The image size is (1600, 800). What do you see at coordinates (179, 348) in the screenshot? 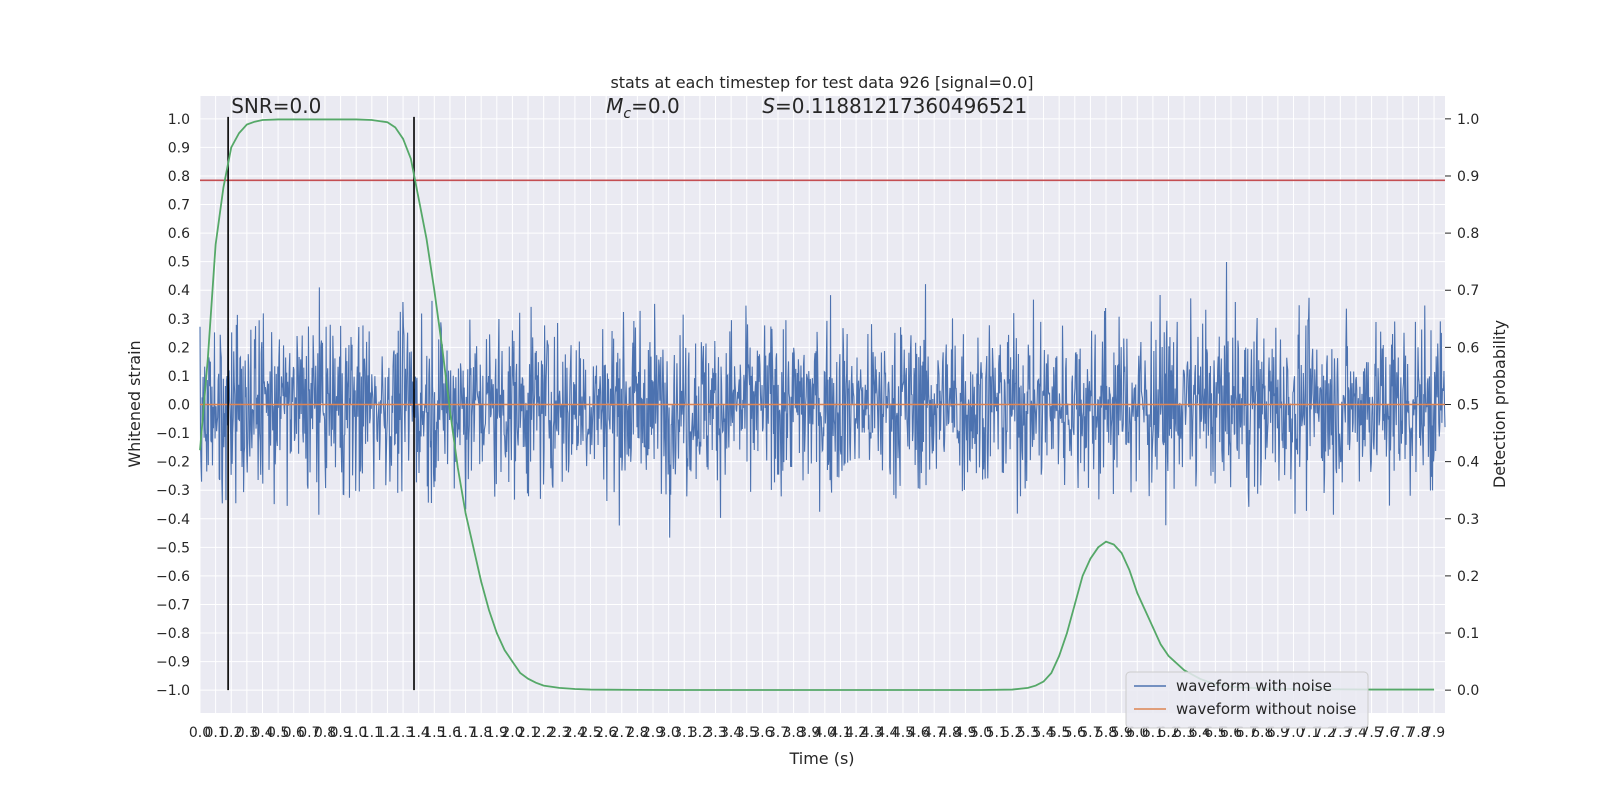
I see `y-tick-label-left: 0.2` at bounding box center [179, 348].